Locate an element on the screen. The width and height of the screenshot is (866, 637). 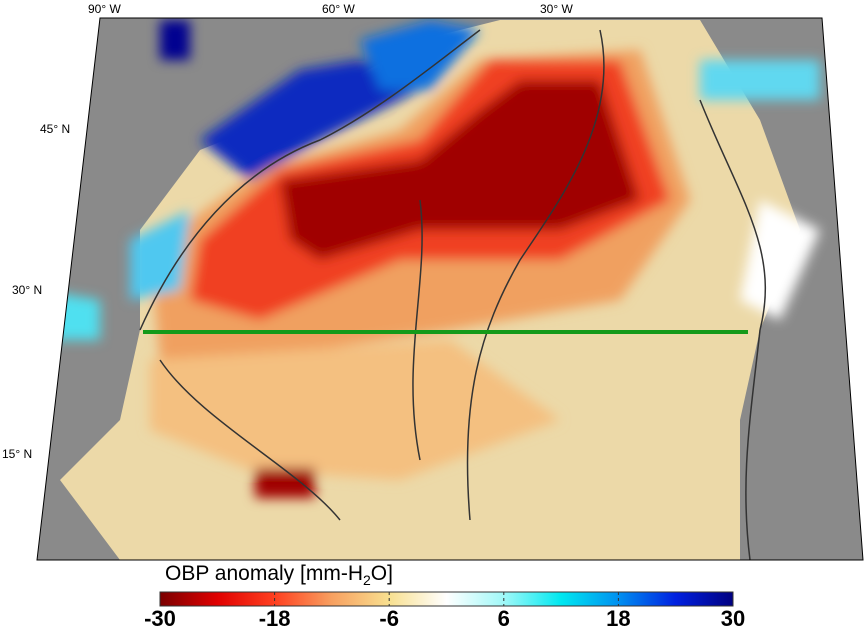
lat-label-45n: 45° N is located at coordinates (55, 129).